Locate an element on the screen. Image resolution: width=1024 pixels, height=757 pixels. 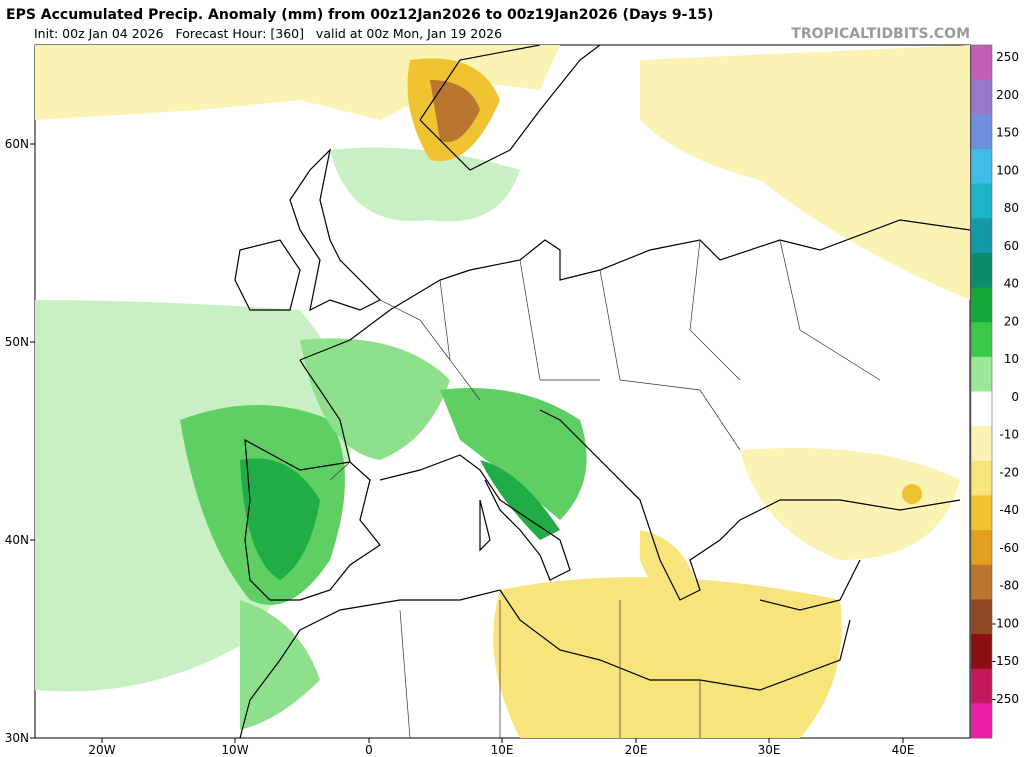
colorbar-label: -250 is located at coordinates (1005, 699).